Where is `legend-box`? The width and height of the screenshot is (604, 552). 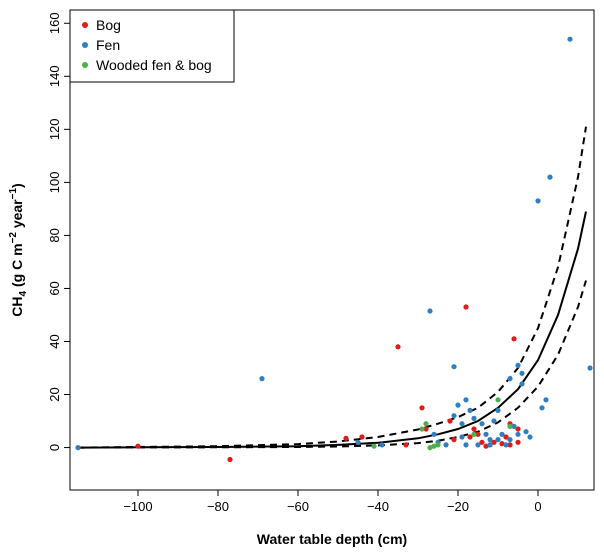
legend-box is located at coordinates (152, 46).